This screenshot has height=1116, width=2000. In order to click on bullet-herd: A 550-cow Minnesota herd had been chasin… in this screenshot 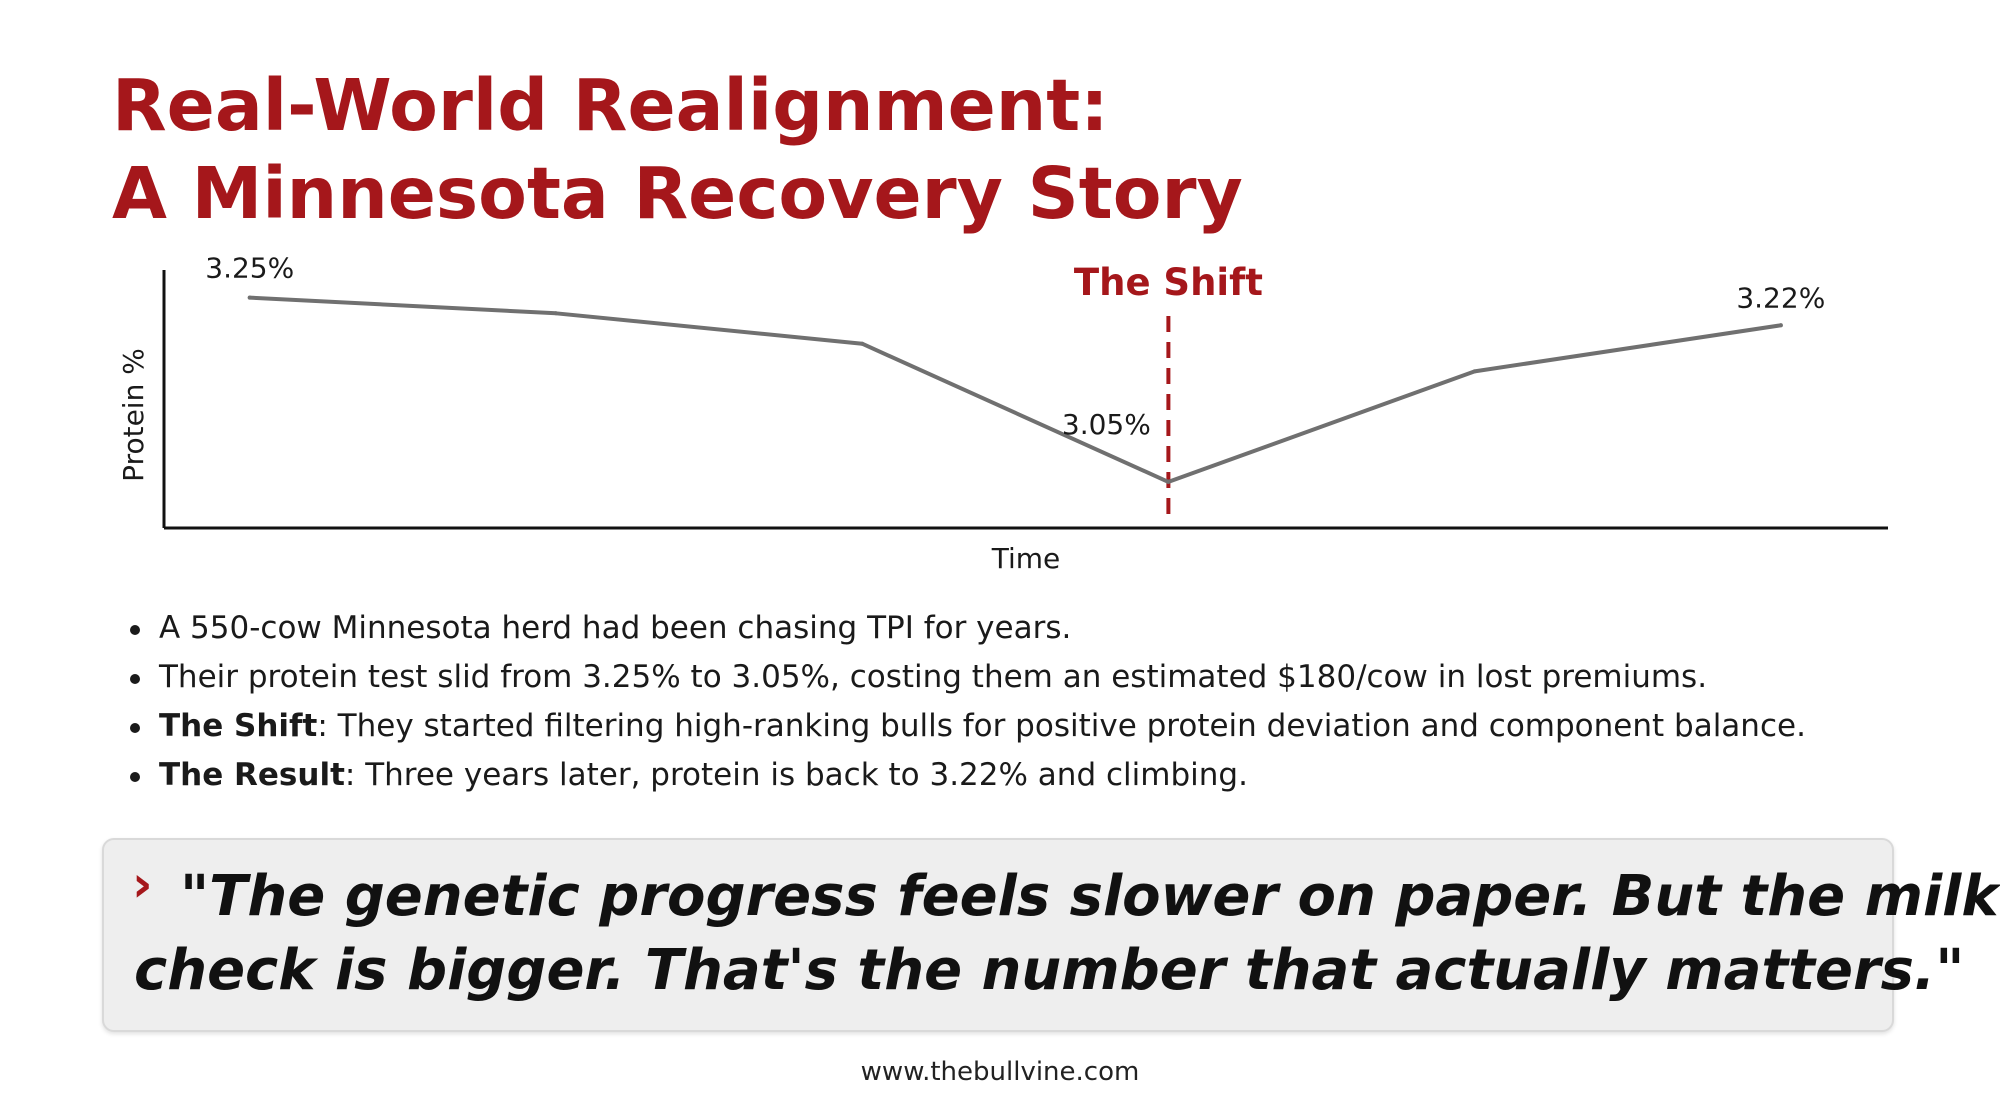, I will do `click(1060, 628)`.